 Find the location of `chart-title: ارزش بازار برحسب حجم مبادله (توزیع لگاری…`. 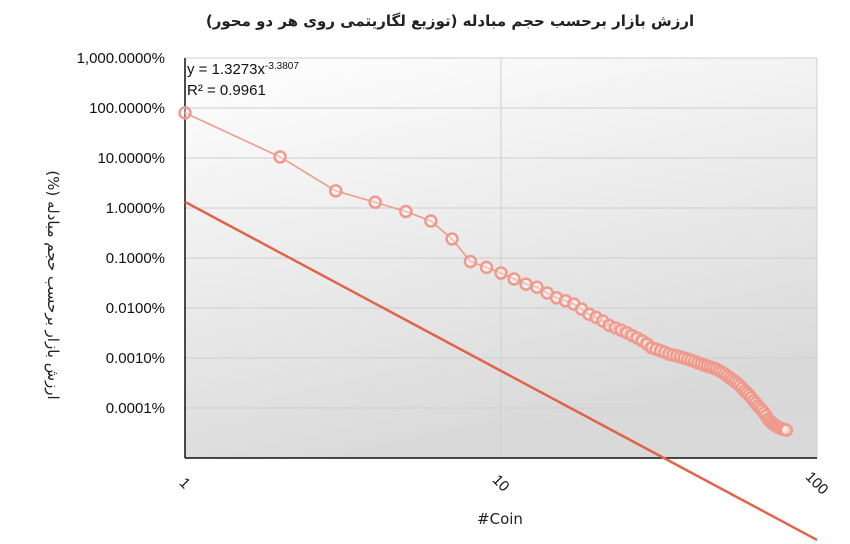

chart-title: ارزش بازار برحسب حجم مبادله (توزیع لگاری… is located at coordinates (450, 21).